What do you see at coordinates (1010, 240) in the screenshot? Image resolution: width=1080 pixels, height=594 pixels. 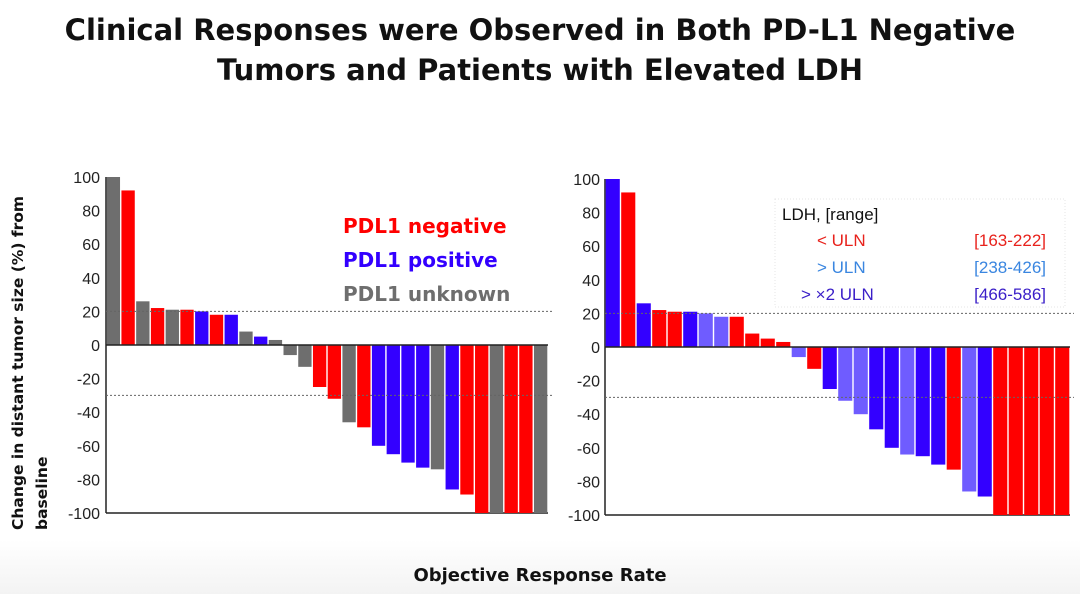 I see `legend-range-low: [163-222]` at bounding box center [1010, 240].